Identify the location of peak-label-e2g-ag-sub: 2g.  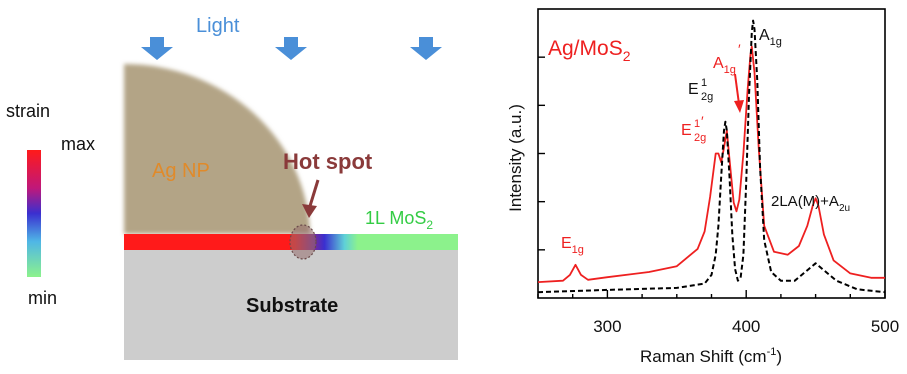
(700, 138).